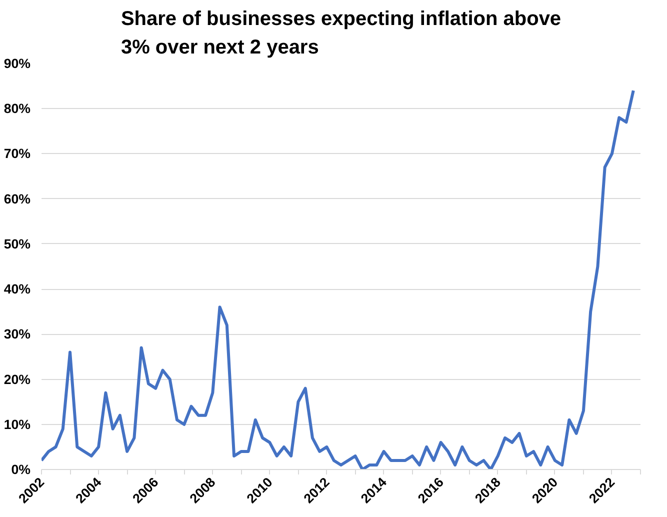 The image size is (667, 517). Describe the element at coordinates (17, 154) in the screenshot. I see `y-tick-label: 70%` at that location.